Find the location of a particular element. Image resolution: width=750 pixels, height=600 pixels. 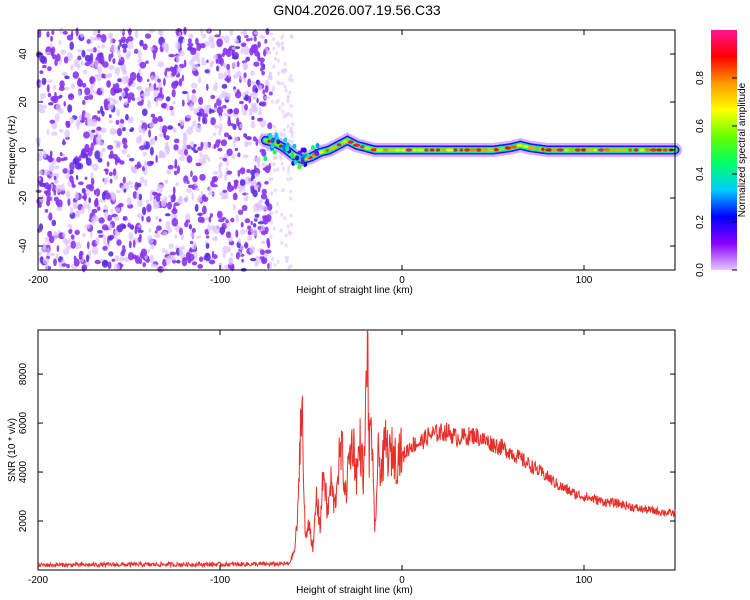

snr-y-axis-label: SNR (10 * v/v) is located at coordinates (12, 450).